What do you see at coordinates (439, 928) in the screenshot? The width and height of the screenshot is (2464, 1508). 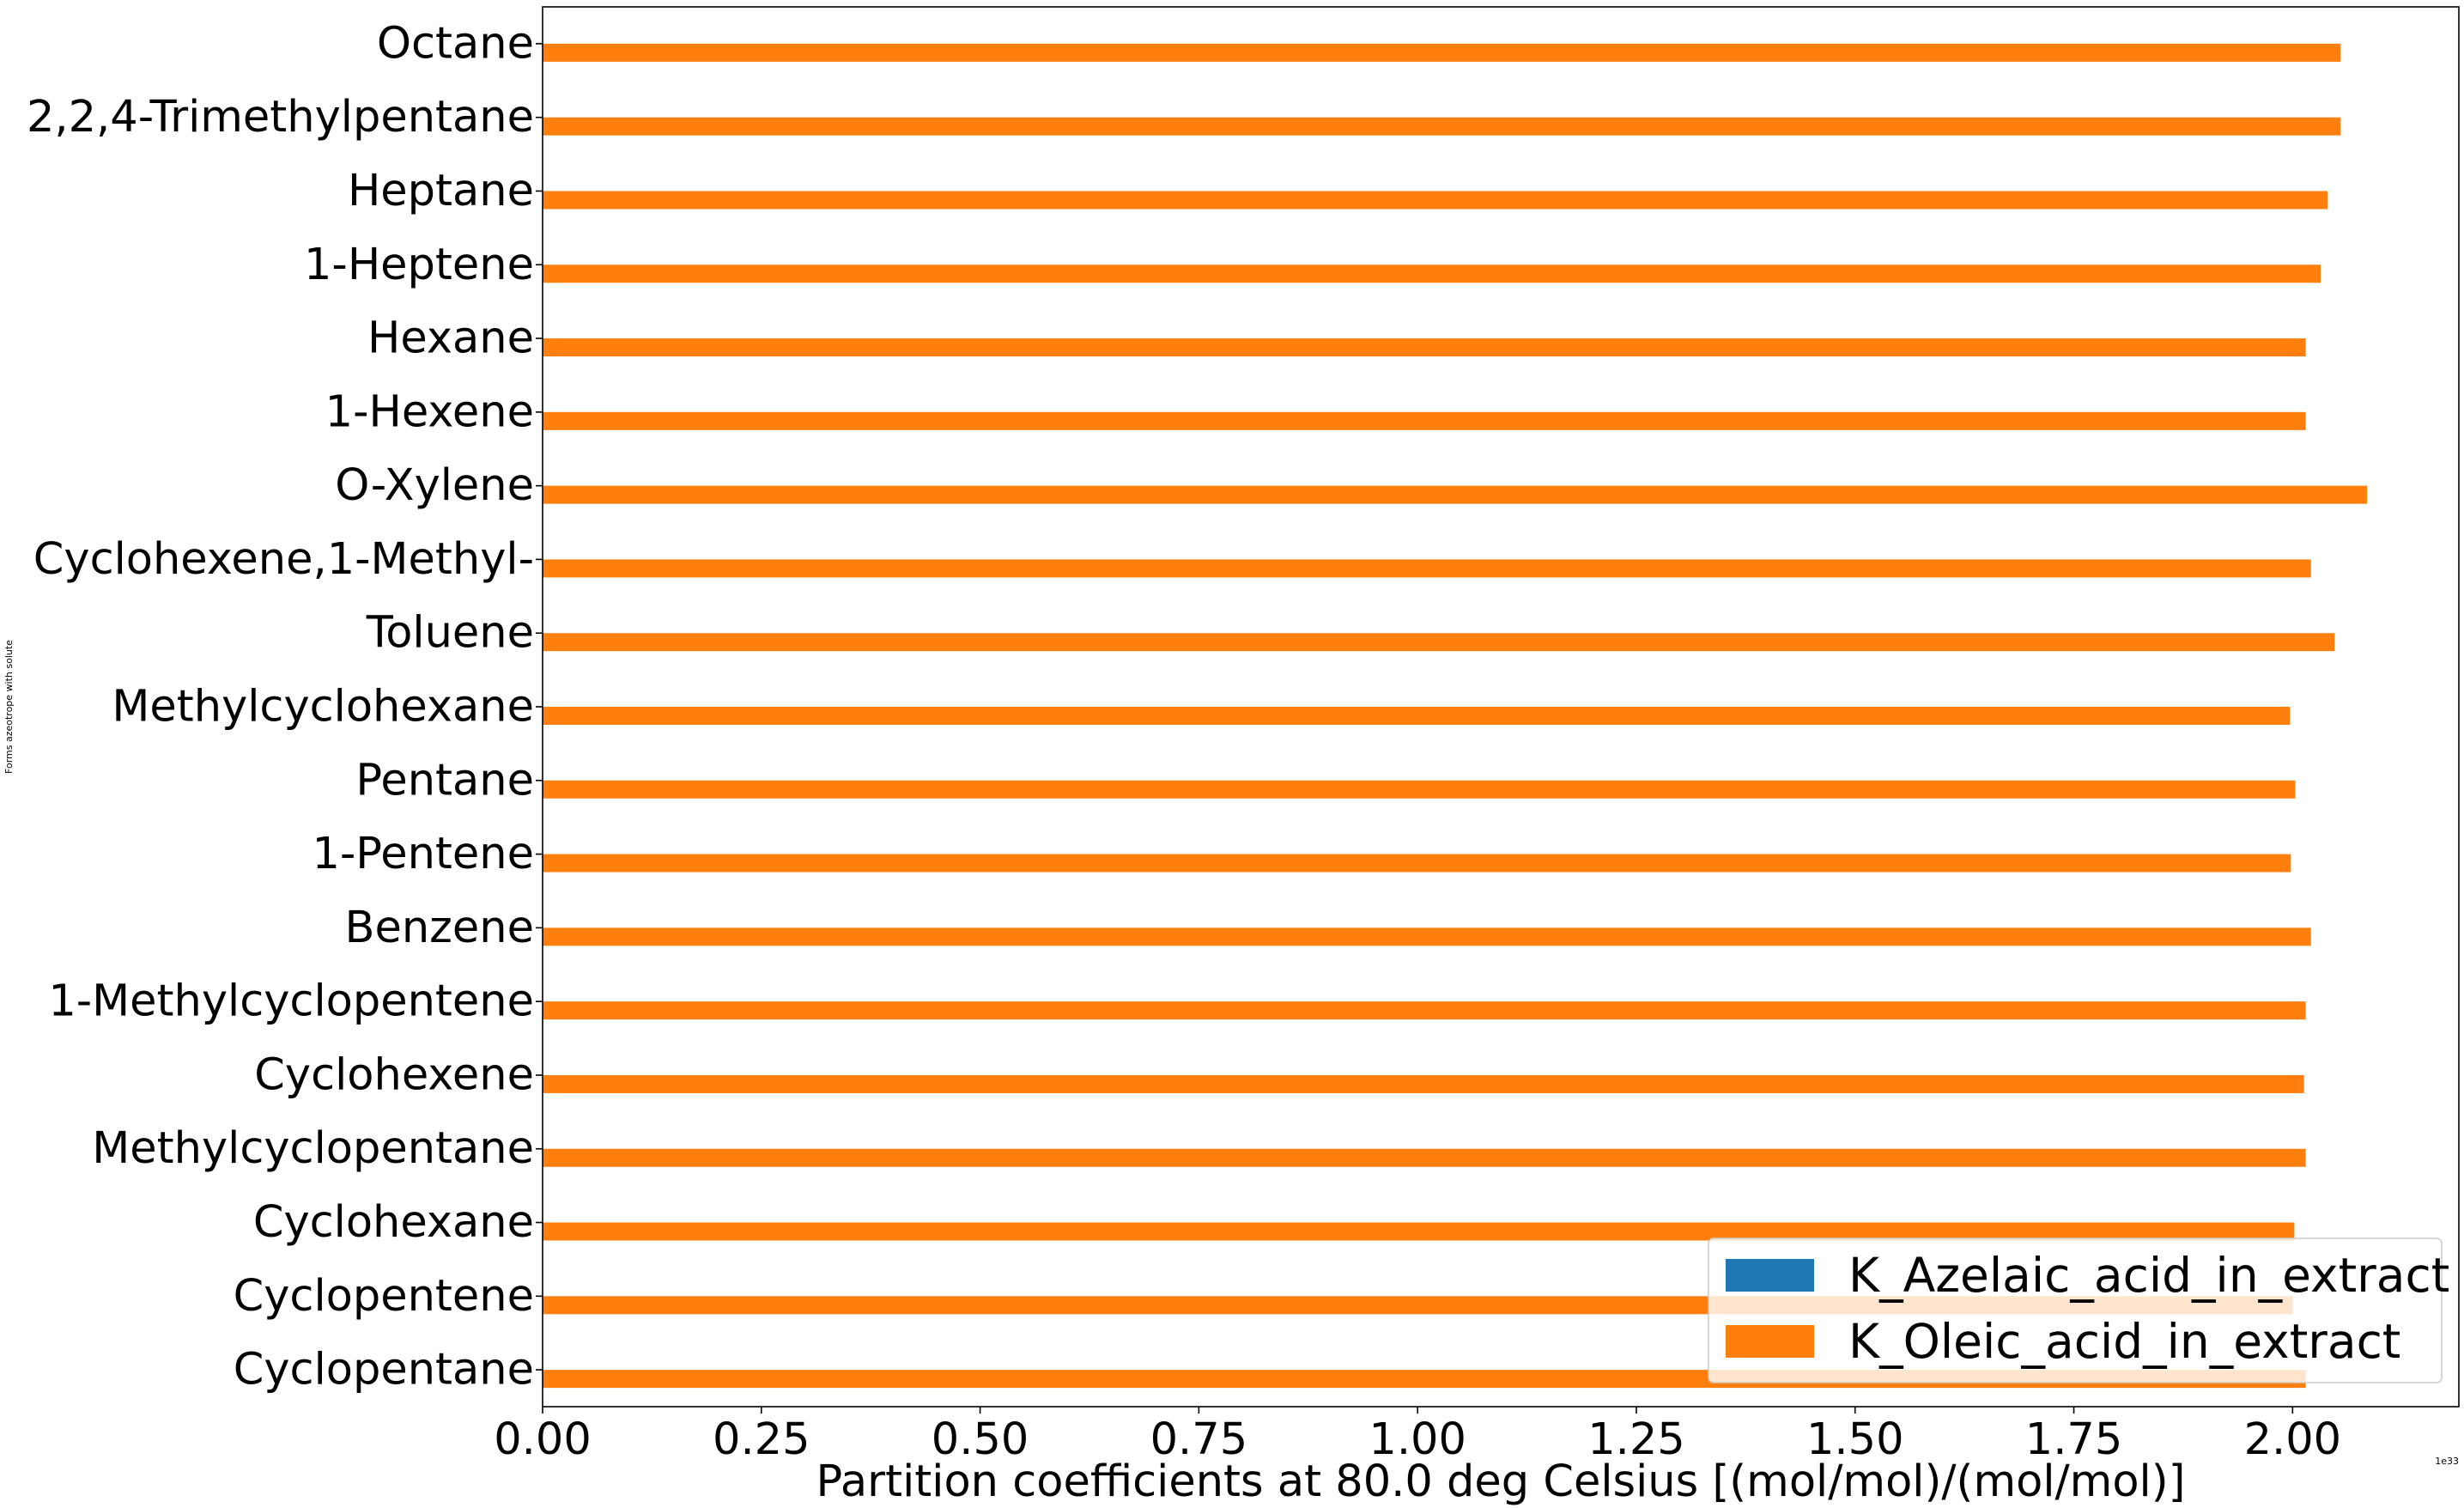 I see `y-tick-label: Benzene` at bounding box center [439, 928].